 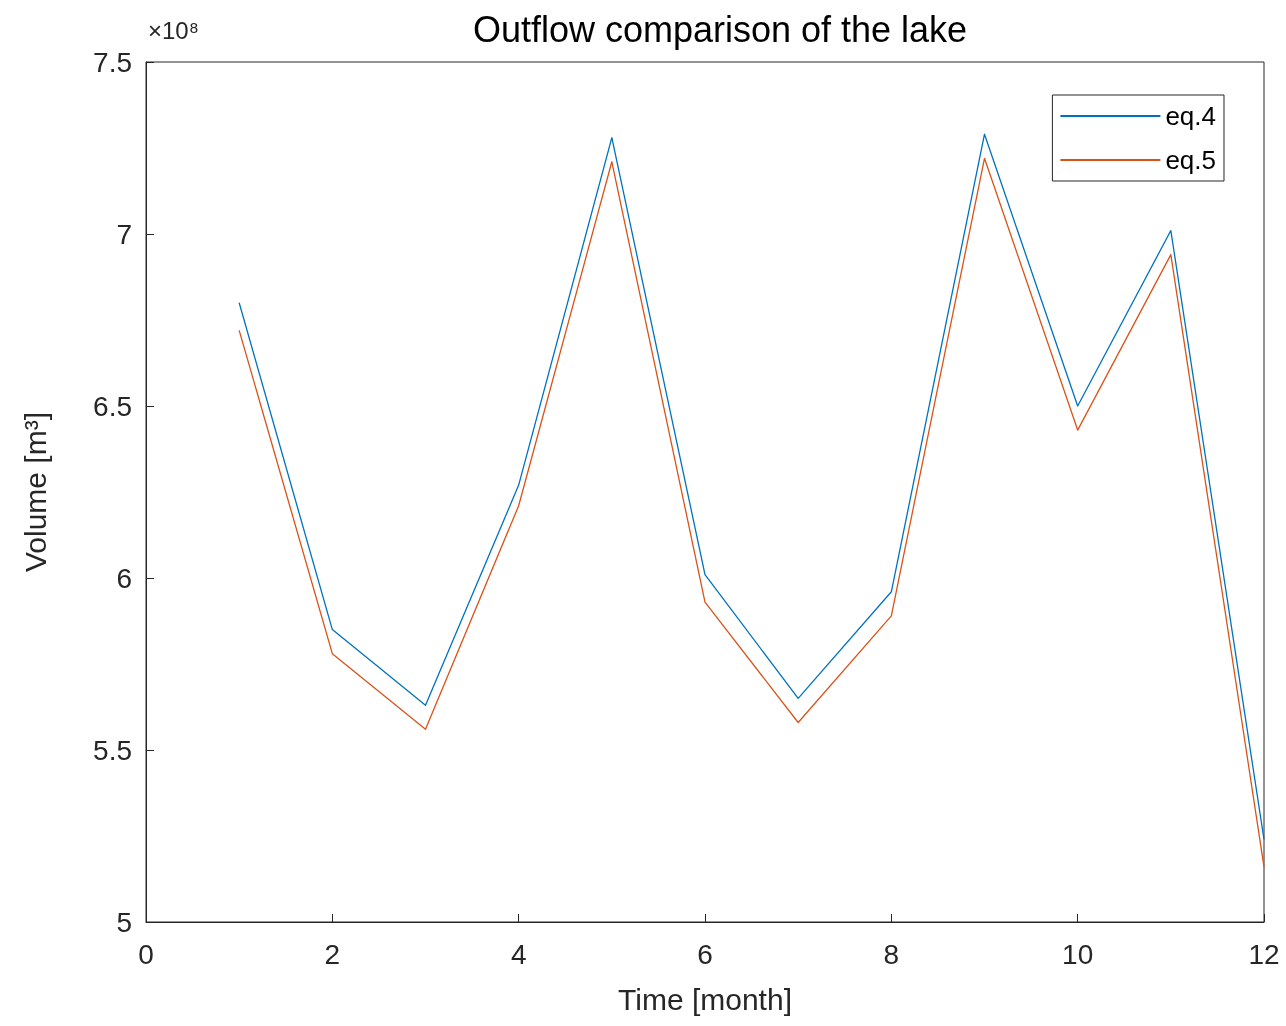 I want to click on x-tick-label: 12, so click(x=1264, y=954).